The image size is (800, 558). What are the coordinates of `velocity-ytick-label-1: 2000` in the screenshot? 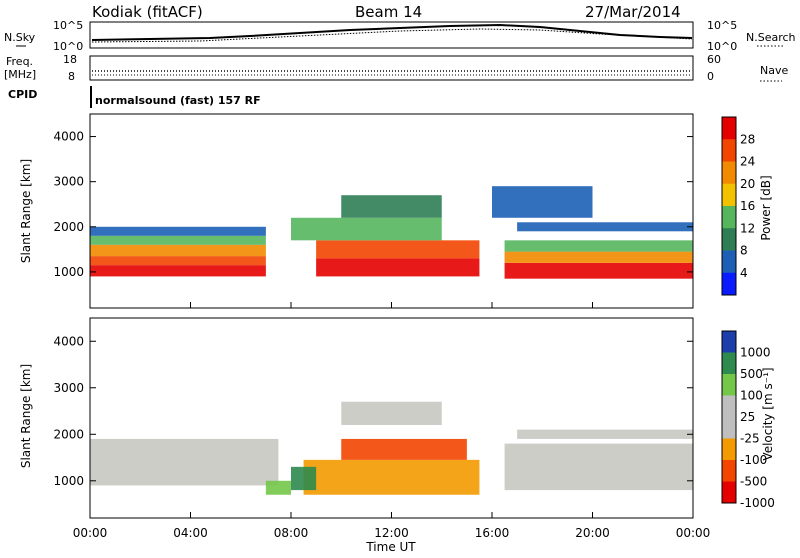 It's located at (68, 434).